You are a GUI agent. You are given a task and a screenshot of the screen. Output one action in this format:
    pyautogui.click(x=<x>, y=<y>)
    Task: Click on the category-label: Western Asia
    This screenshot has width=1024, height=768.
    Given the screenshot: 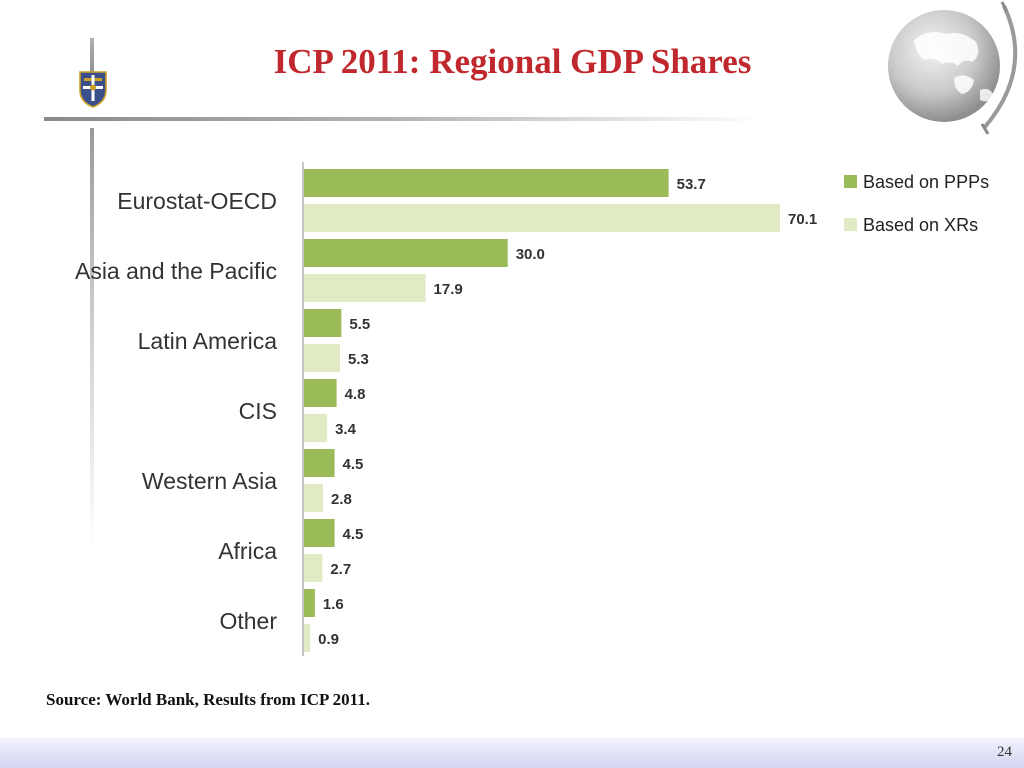 What is the action you would take?
    pyautogui.click(x=209, y=481)
    